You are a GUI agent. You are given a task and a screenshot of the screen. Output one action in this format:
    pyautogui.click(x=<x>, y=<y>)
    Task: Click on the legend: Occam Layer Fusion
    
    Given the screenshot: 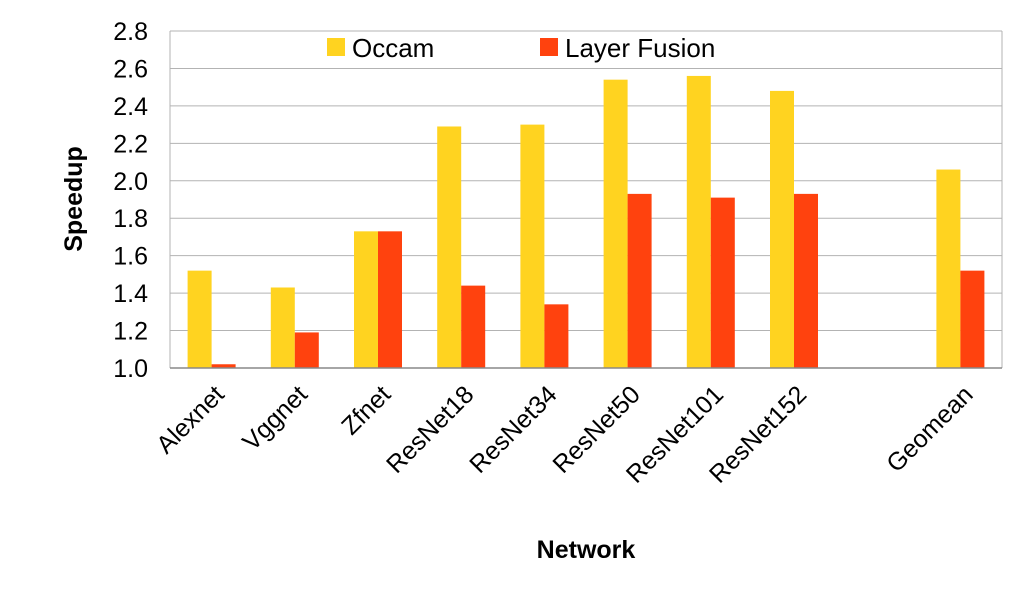 What is the action you would take?
    pyautogui.click(x=521, y=48)
    